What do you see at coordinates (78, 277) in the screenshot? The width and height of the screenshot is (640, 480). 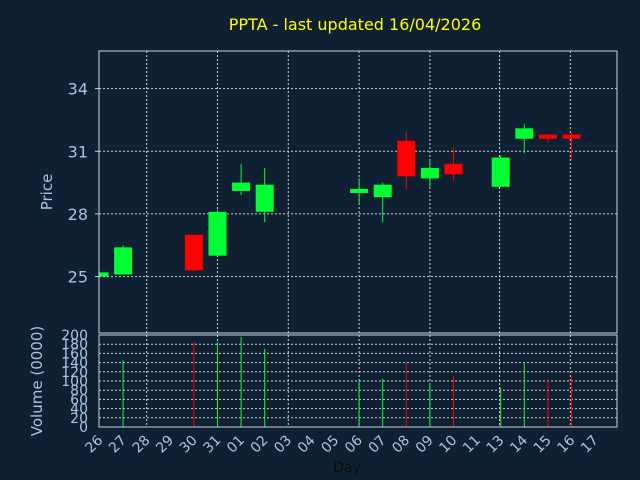 I see `price-tick-label: 25` at bounding box center [78, 277].